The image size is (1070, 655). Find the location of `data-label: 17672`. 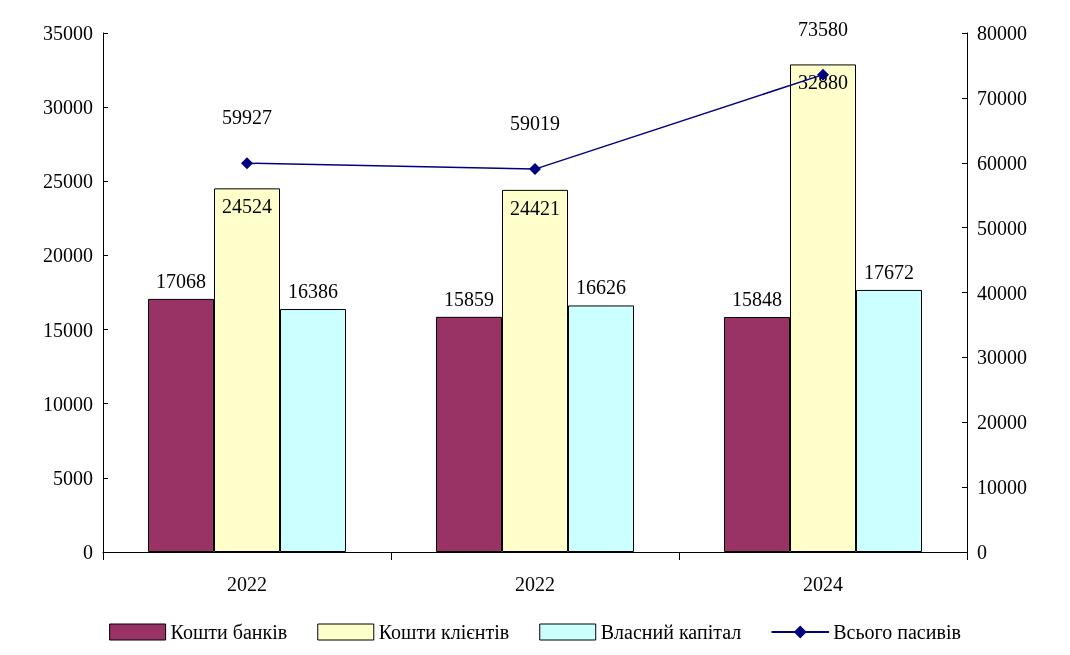

data-label: 17672 is located at coordinates (889, 271).